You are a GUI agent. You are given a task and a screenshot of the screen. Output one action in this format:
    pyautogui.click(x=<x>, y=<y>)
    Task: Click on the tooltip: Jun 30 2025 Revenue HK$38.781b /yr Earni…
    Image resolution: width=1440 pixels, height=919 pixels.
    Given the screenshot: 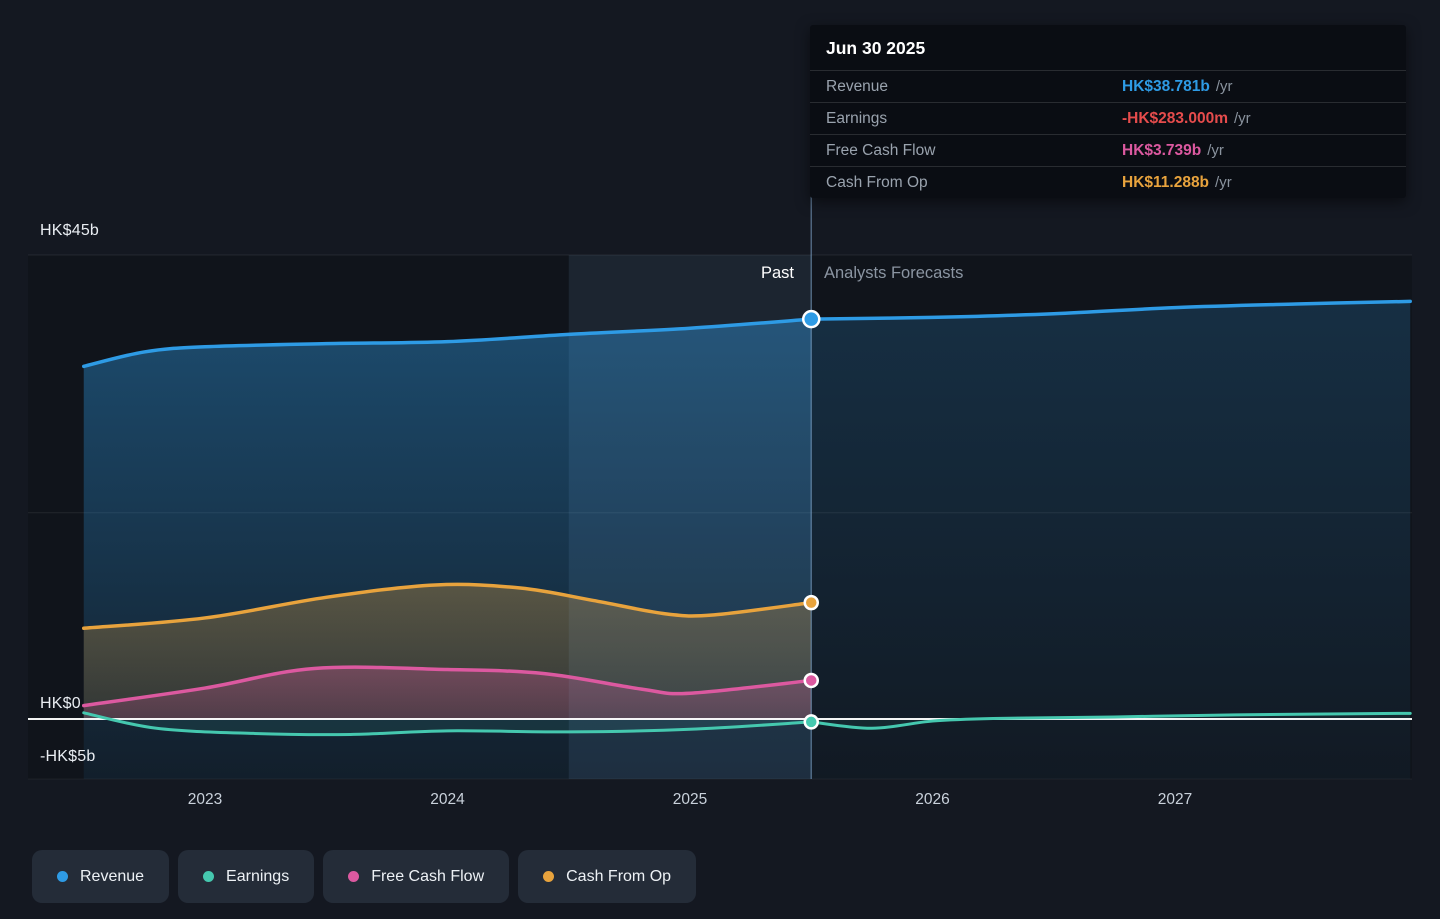 What is the action you would take?
    pyautogui.click(x=1108, y=111)
    